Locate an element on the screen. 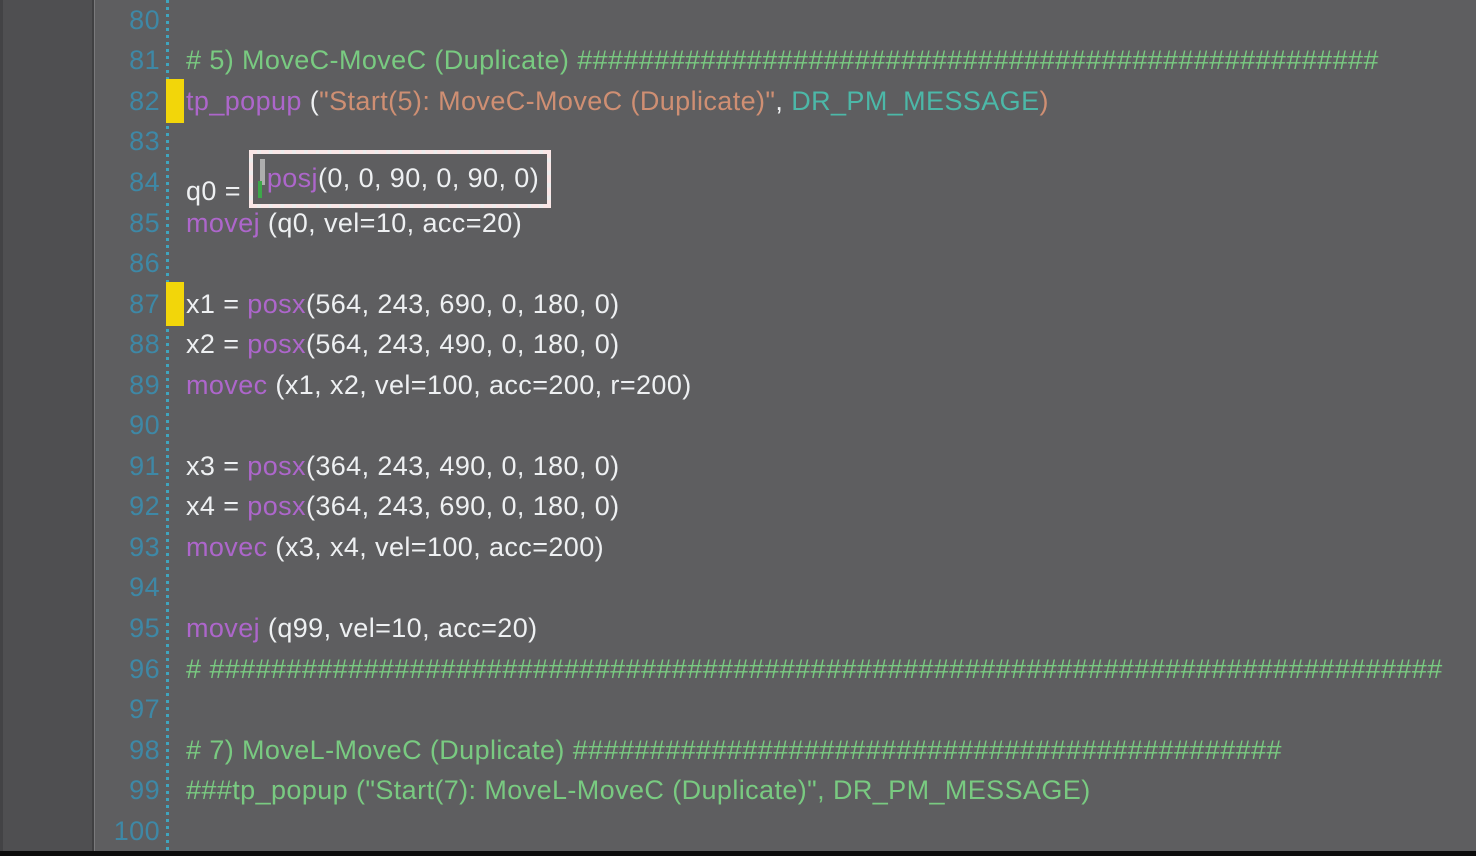 This screenshot has width=1476, height=856. code-text: movec (x1, x2, vel=100, acc=200, r=200) is located at coordinates (831, 385).